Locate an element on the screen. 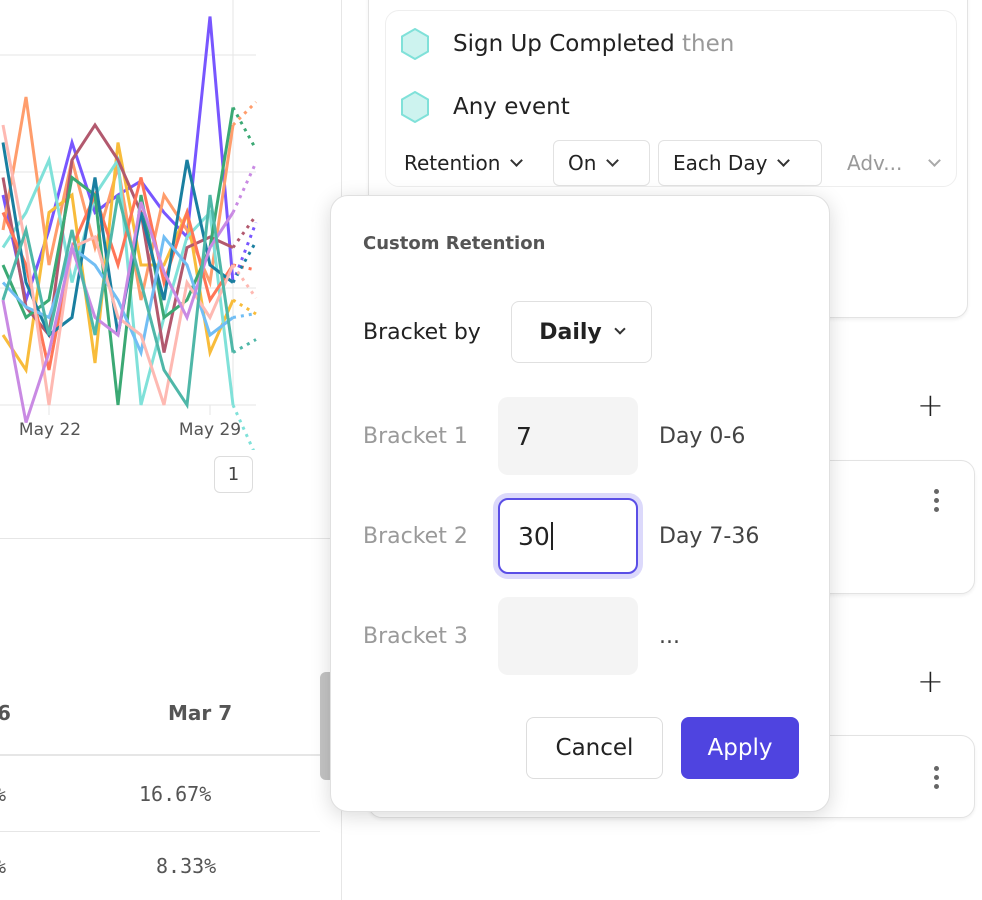 The width and height of the screenshot is (982, 900). bracket-by-dropdown: Daily is located at coordinates (581, 332).